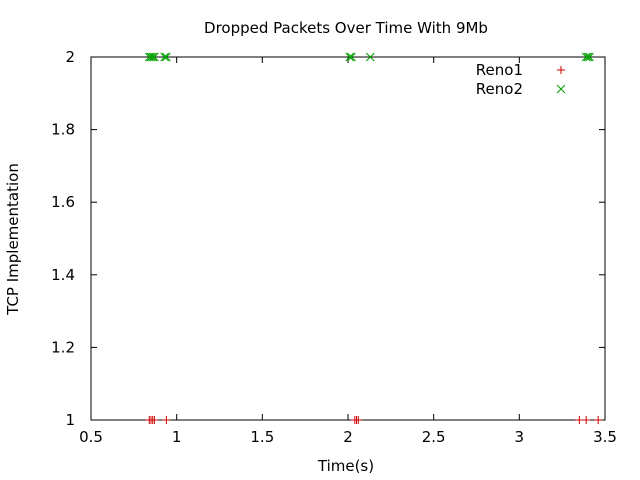 The height and width of the screenshot is (480, 640). I want to click on x-tick-label: 1, so click(177, 437).